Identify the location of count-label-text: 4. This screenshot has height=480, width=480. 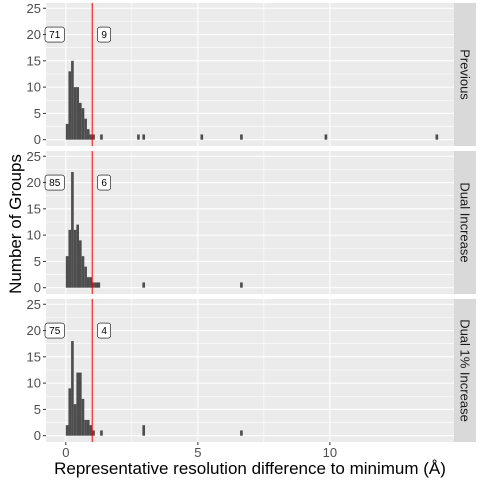
(104, 331).